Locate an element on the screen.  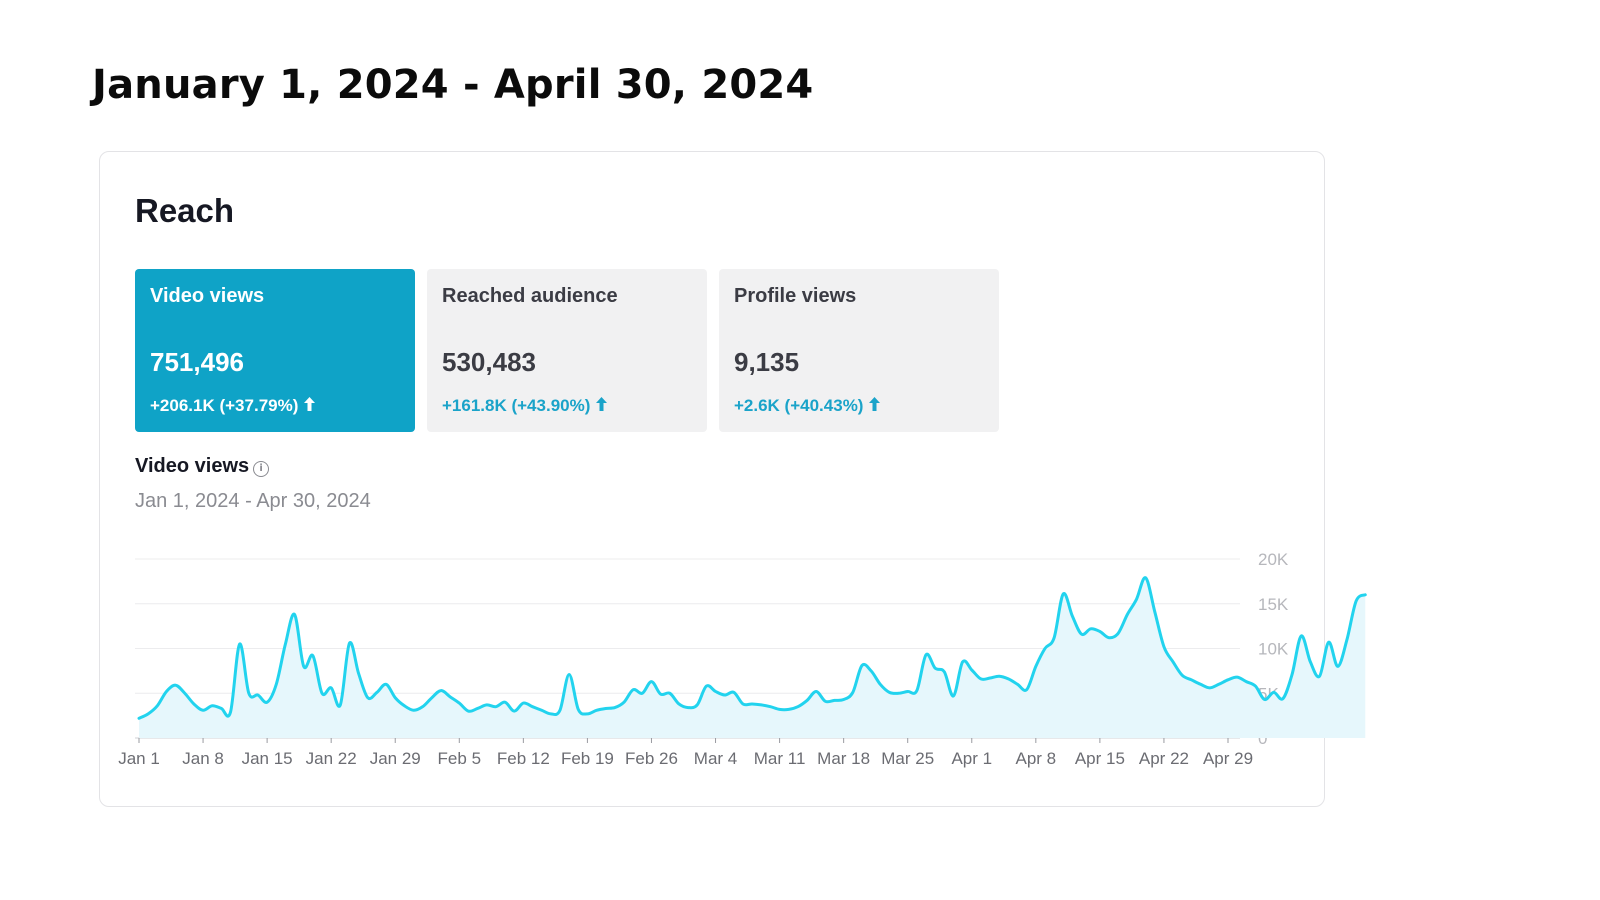
x-tick-label: Feb 19 is located at coordinates (587, 758).